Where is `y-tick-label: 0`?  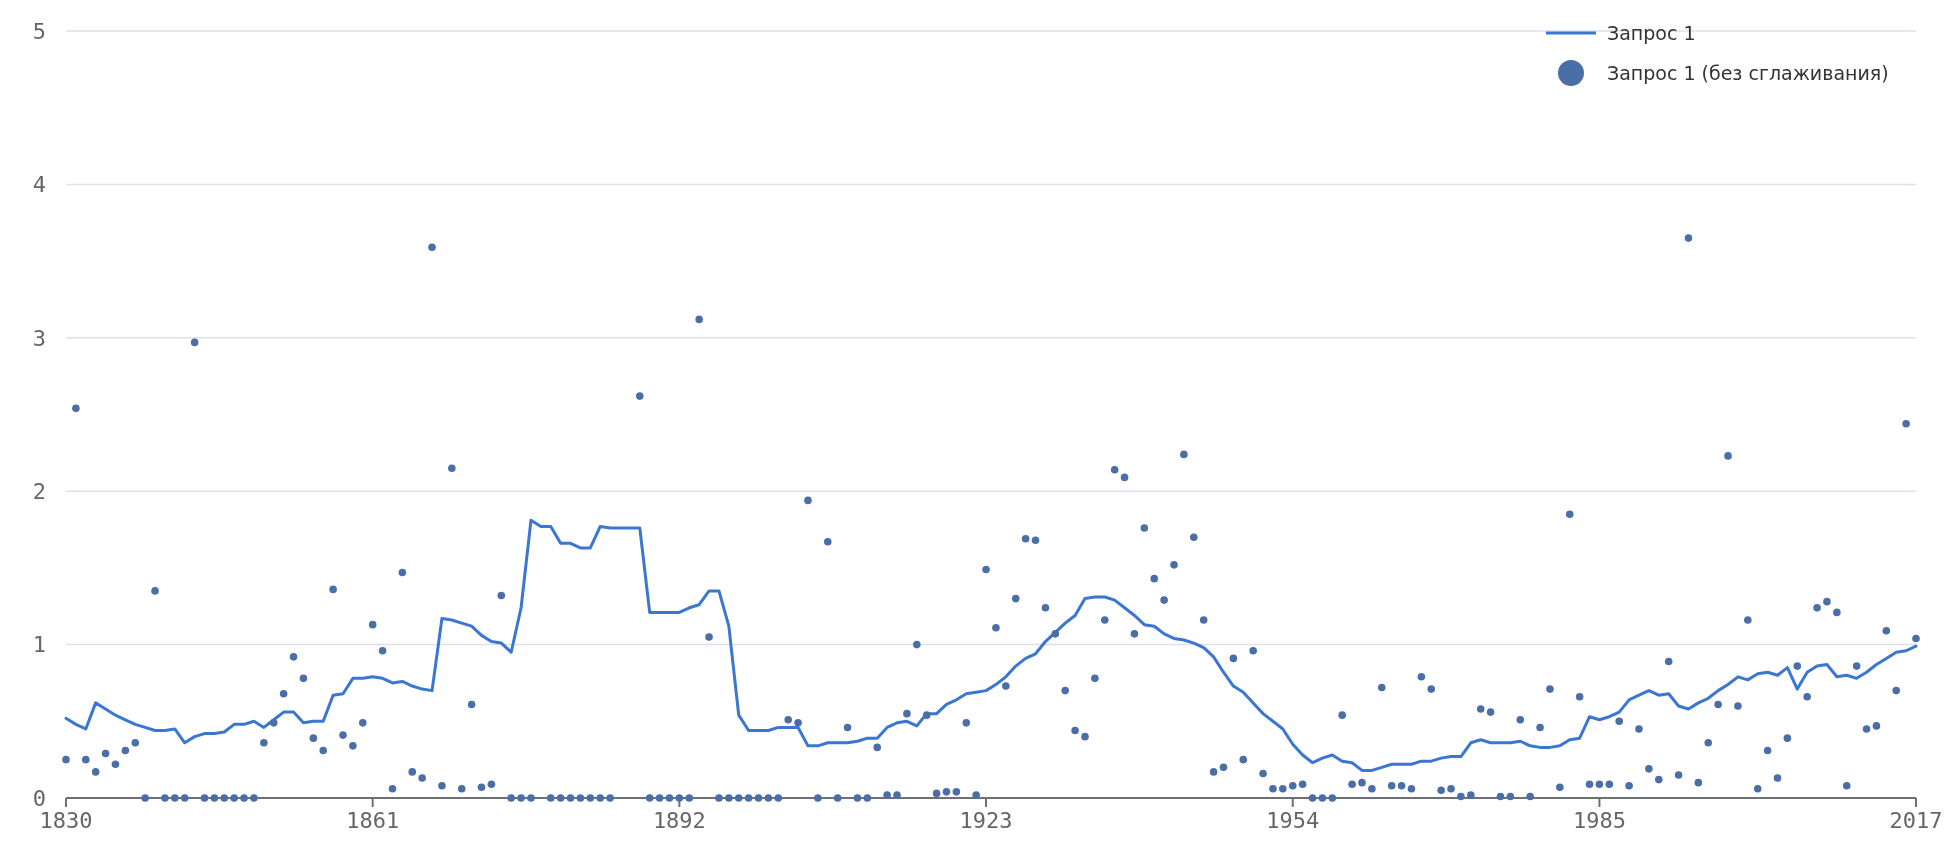 y-tick-label: 0 is located at coordinates (39, 798).